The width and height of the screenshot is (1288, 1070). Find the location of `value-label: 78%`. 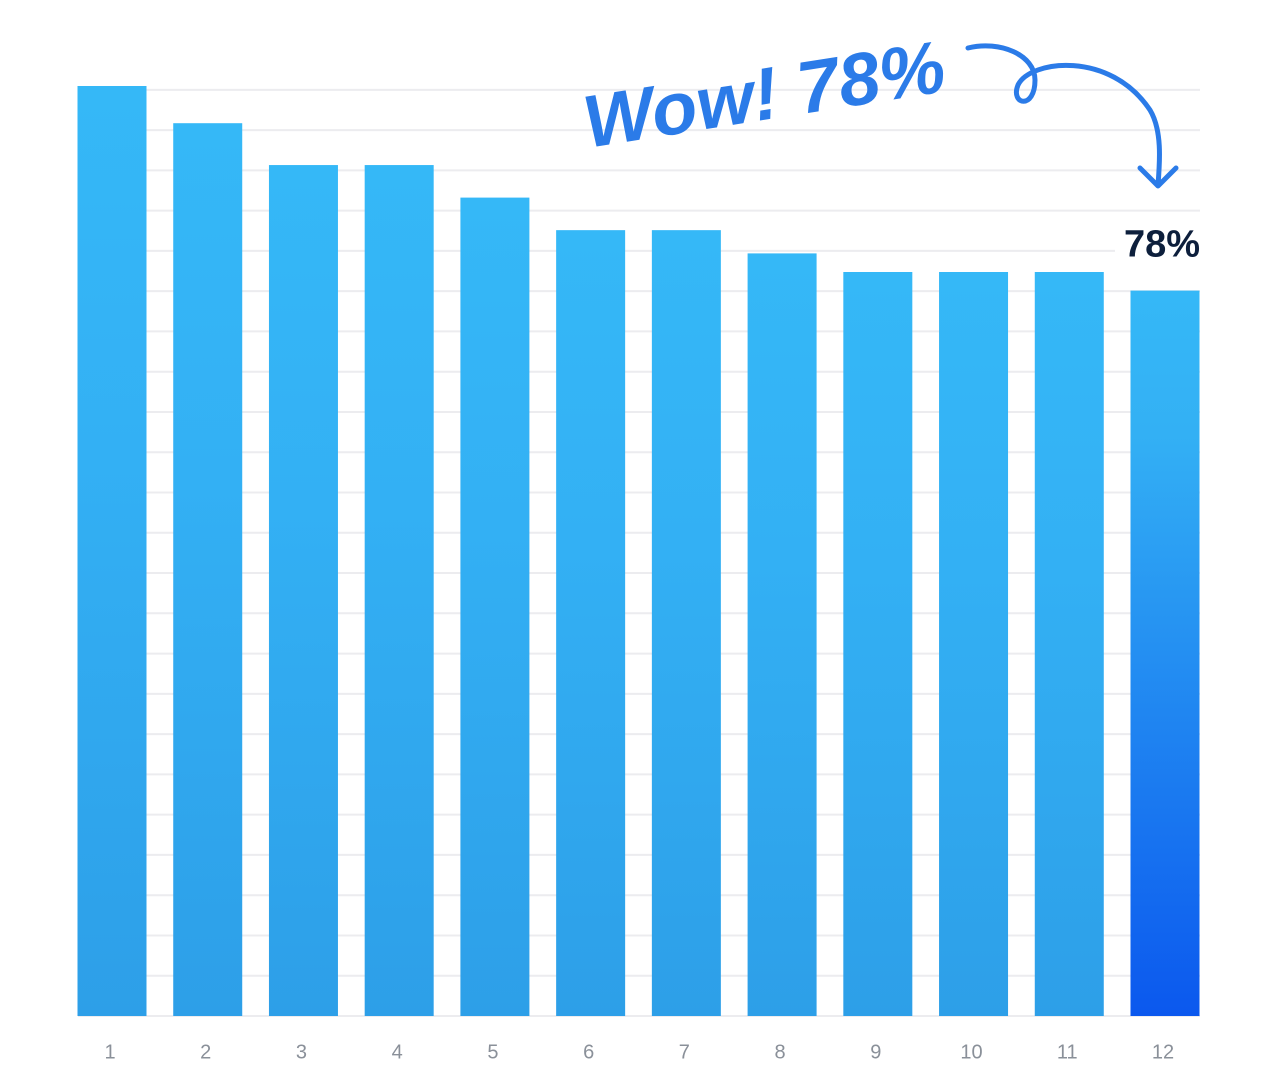

value-label: 78% is located at coordinates (1162, 245).